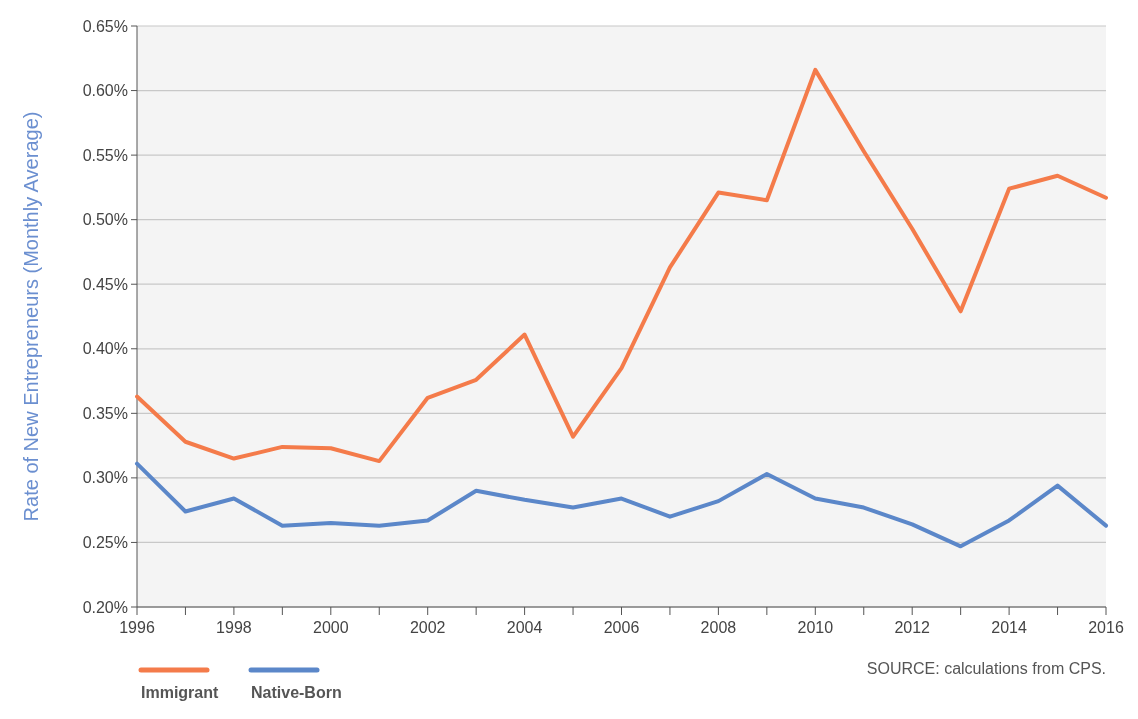 Image resolution: width=1138 pixels, height=719 pixels. What do you see at coordinates (105, 284) in the screenshot?
I see `y-tick-label: 0.45%` at bounding box center [105, 284].